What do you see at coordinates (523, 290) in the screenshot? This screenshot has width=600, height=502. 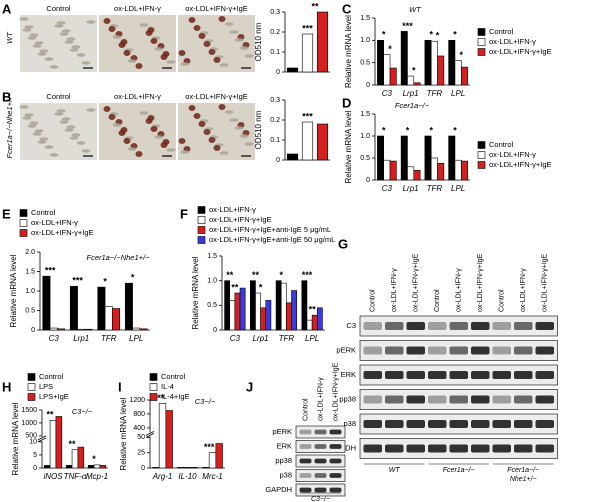 I see `lane-label: ox-LDL+IFN-γ` at bounding box center [523, 290].